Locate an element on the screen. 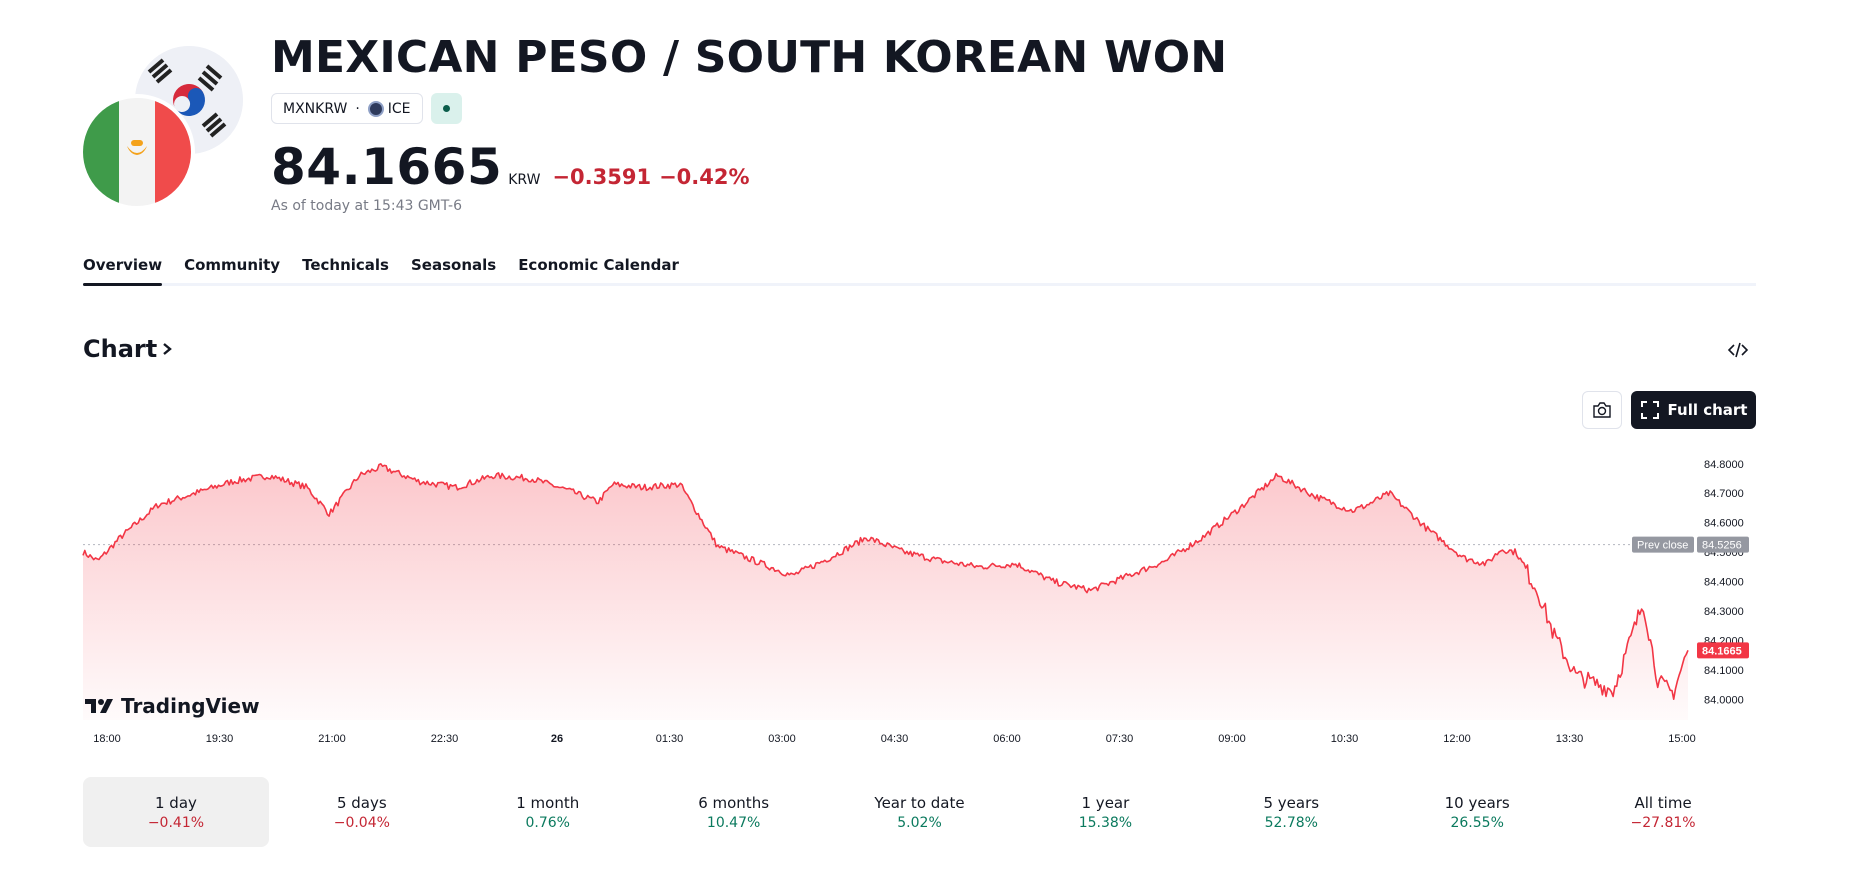 This screenshot has width=1851, height=895. prev-close-label-group: Prev close 84.5256 is located at coordinates (1690, 544).